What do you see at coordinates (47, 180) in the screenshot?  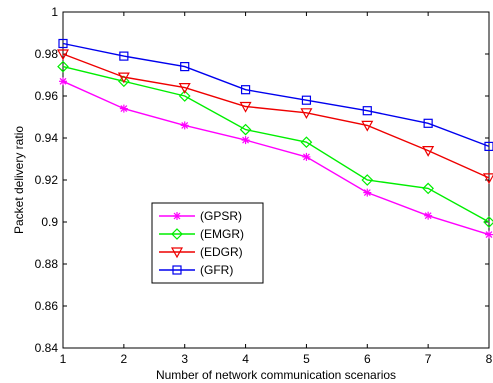 I see `y-tick-label: 0.92` at bounding box center [47, 180].